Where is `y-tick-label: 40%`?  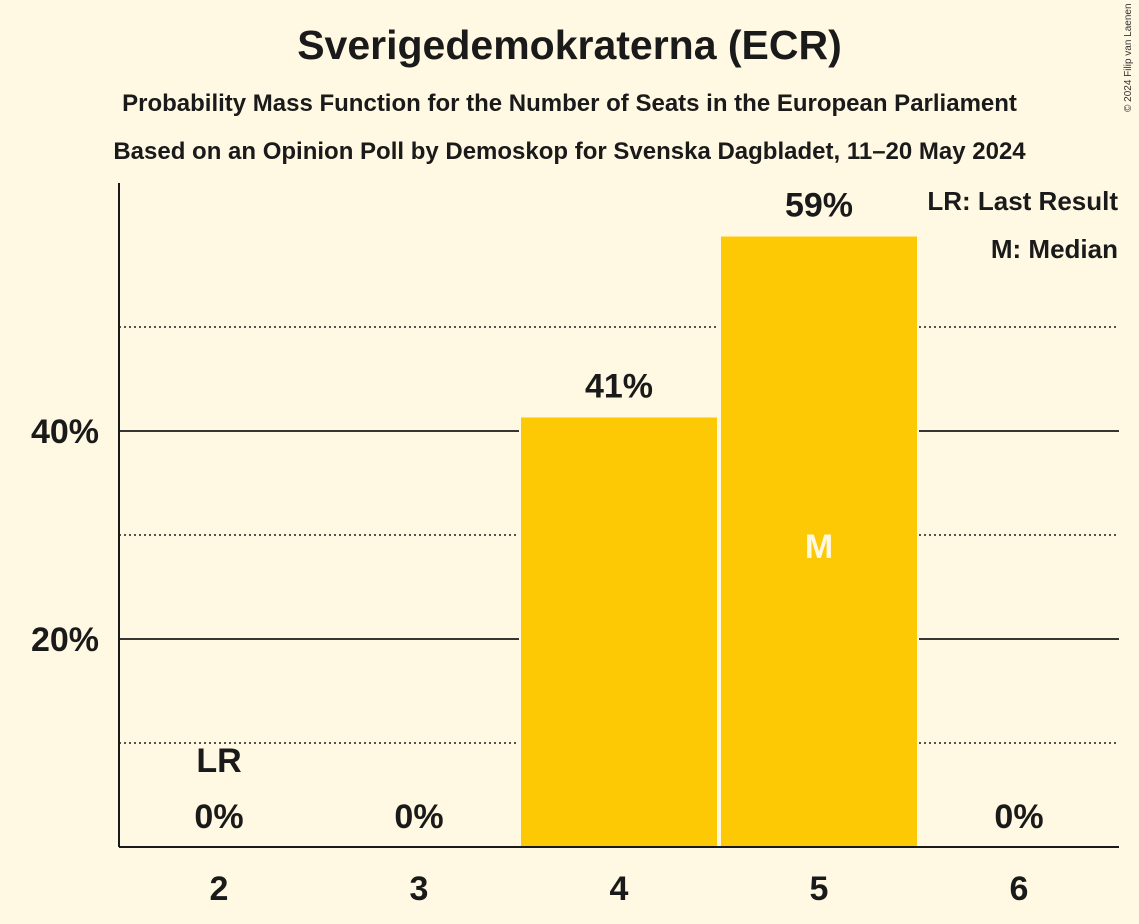 y-tick-label: 40% is located at coordinates (65, 432).